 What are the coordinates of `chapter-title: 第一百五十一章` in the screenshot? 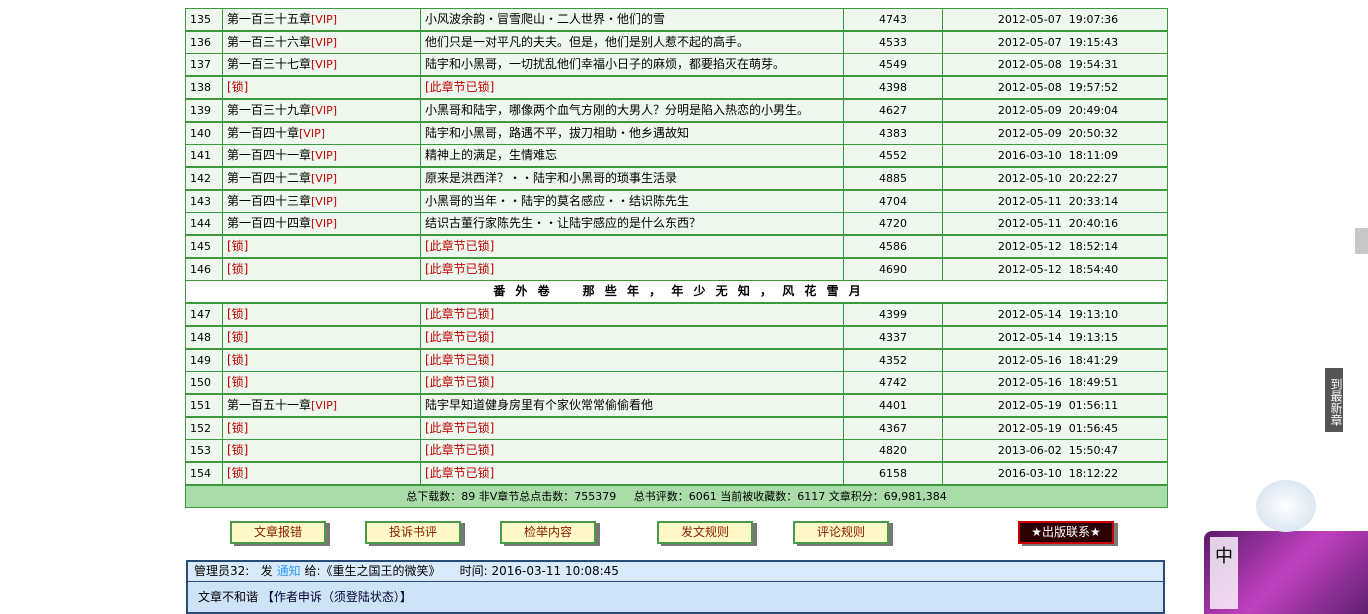 It's located at (269, 404).